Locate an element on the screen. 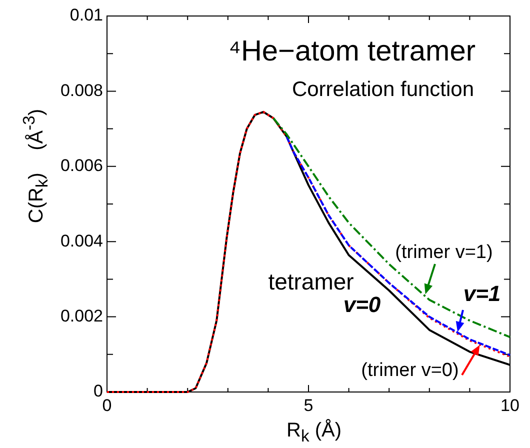 This screenshot has width=530, height=448. annotation: (trimer v=1) is located at coordinates (444, 253).